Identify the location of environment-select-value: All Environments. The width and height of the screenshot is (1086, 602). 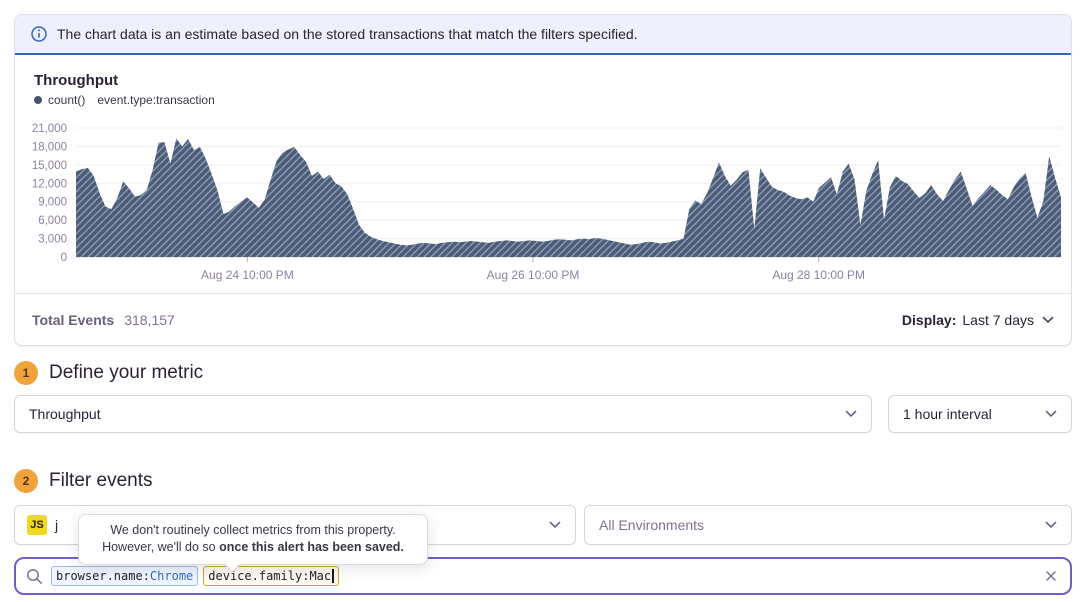
(652, 525).